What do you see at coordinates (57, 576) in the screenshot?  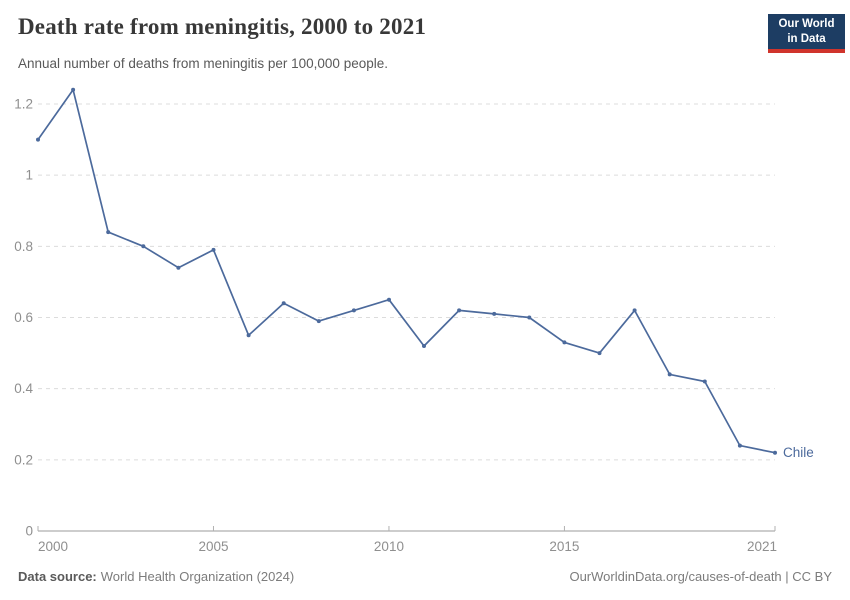 I see `data-source-label: Data source:` at bounding box center [57, 576].